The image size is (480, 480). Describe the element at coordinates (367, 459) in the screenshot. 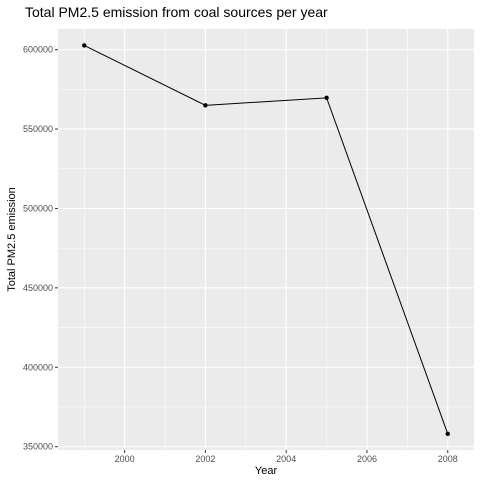

I see `x-tick-label: 2006` at that location.